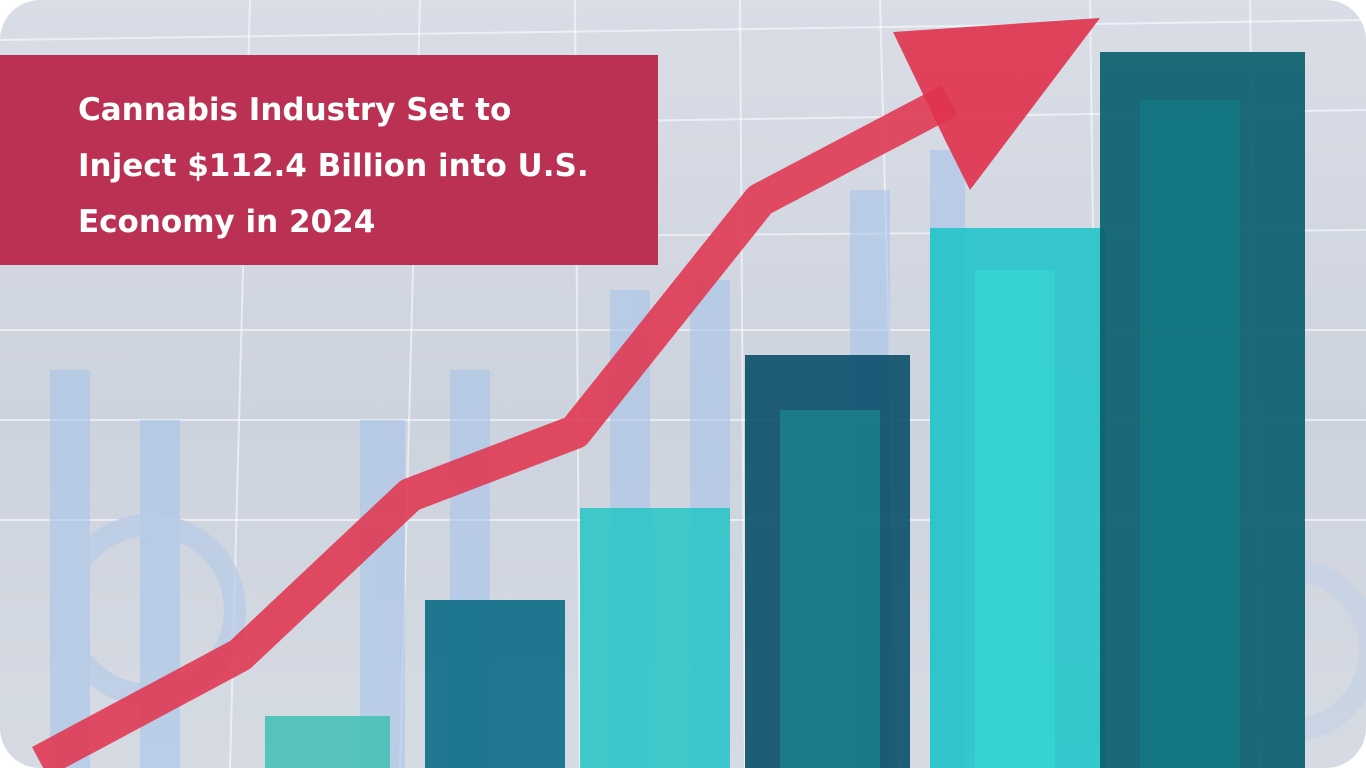 Image resolution: width=1366 pixels, height=768 pixels. What do you see at coordinates (227, 222) in the screenshot?
I see `title-line: Economy in 2024` at bounding box center [227, 222].